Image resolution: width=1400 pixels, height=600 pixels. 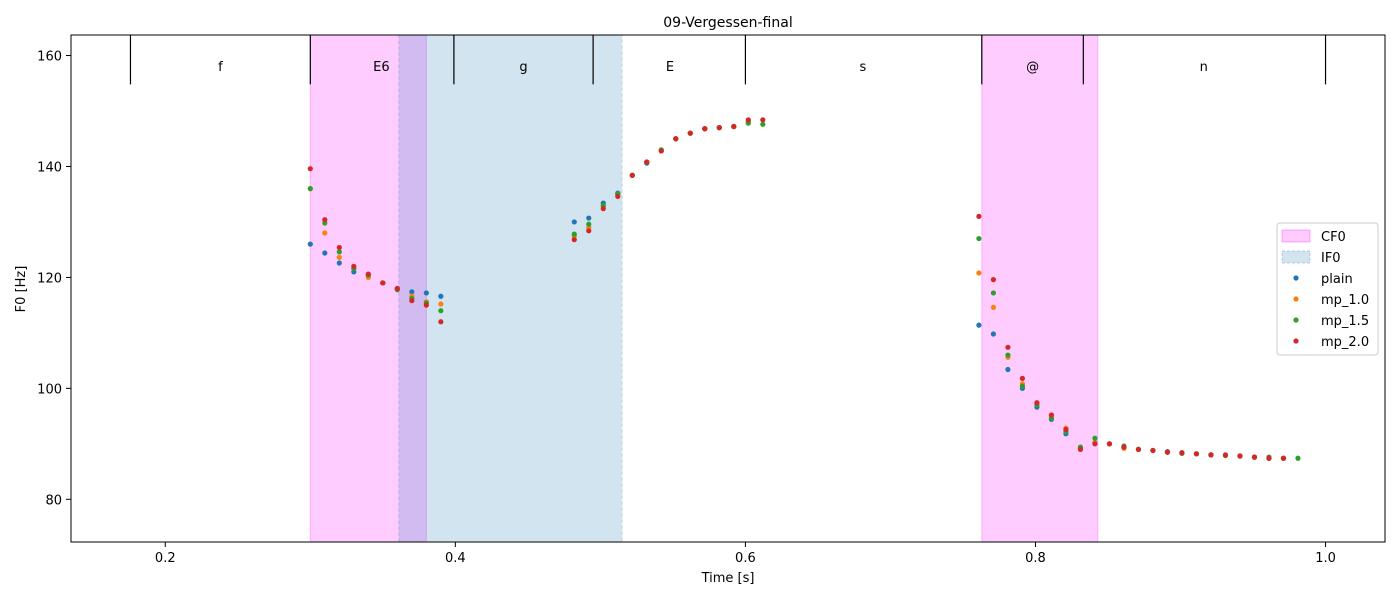 I want to click on x-tick-label: 0.4, so click(x=455, y=558).